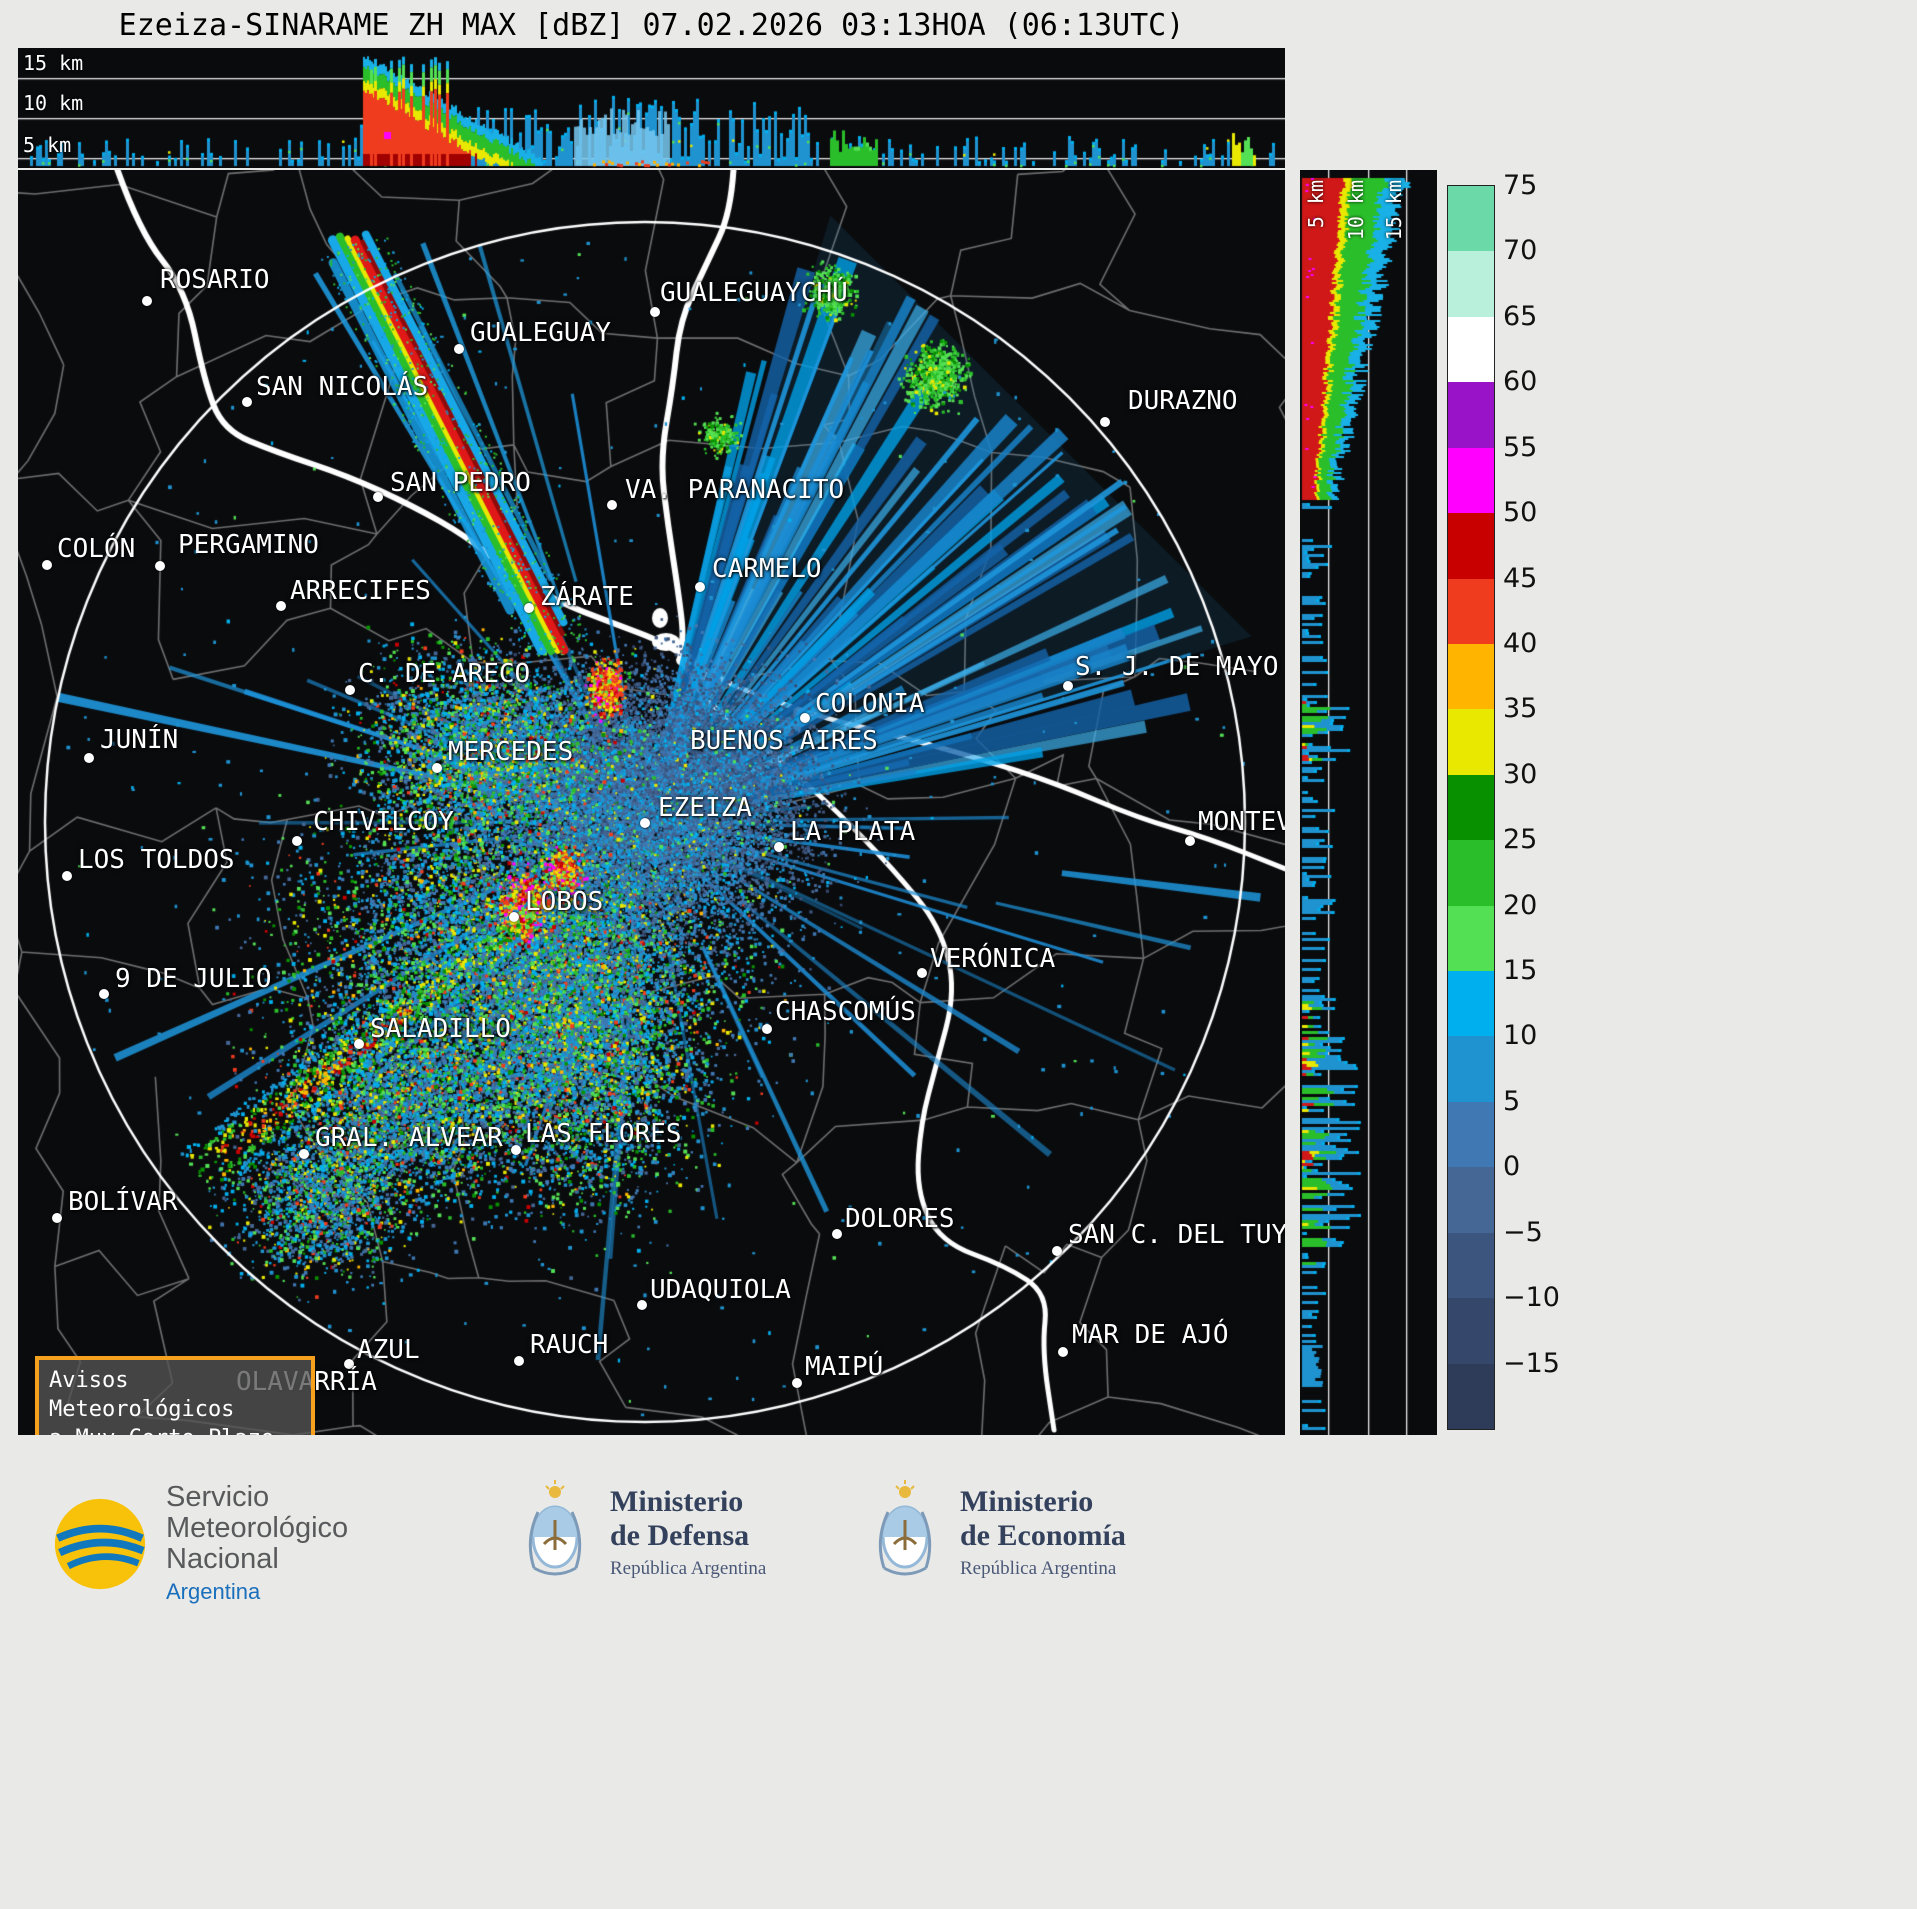 The image size is (1917, 1909). Describe the element at coordinates (100, 1543) in the screenshot. I see `smn-logo-icon` at that location.